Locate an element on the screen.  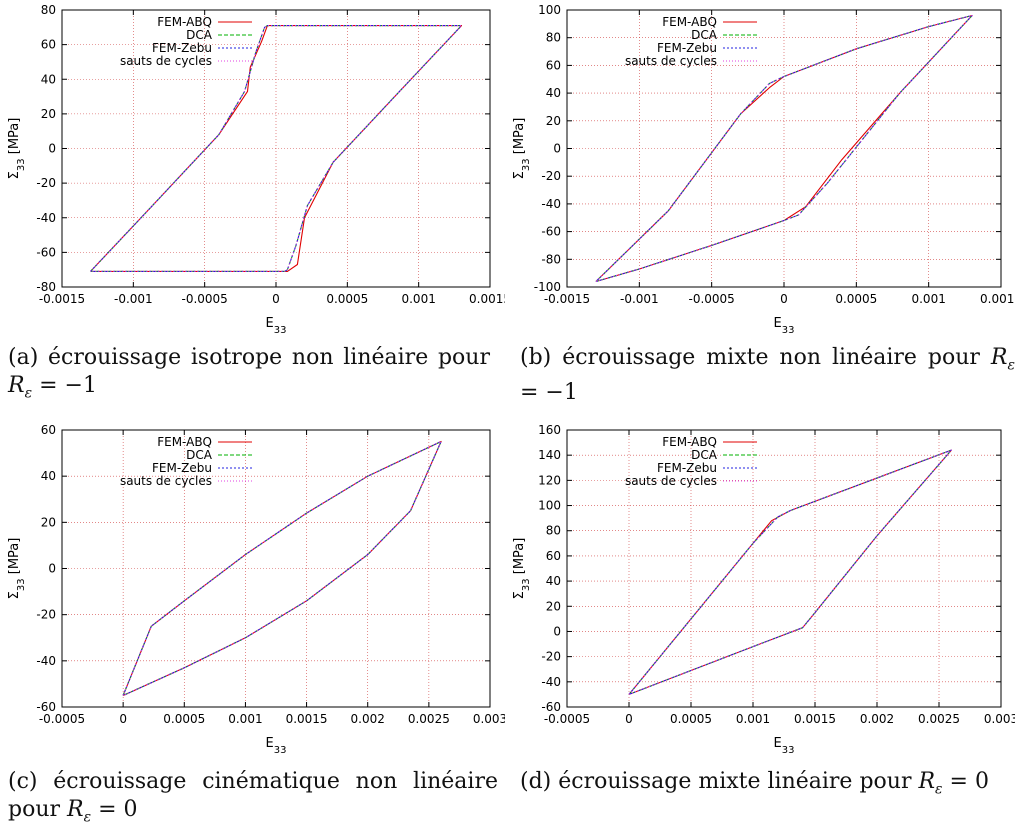
caption-b-symbol: R is located at coordinates (999, 357).